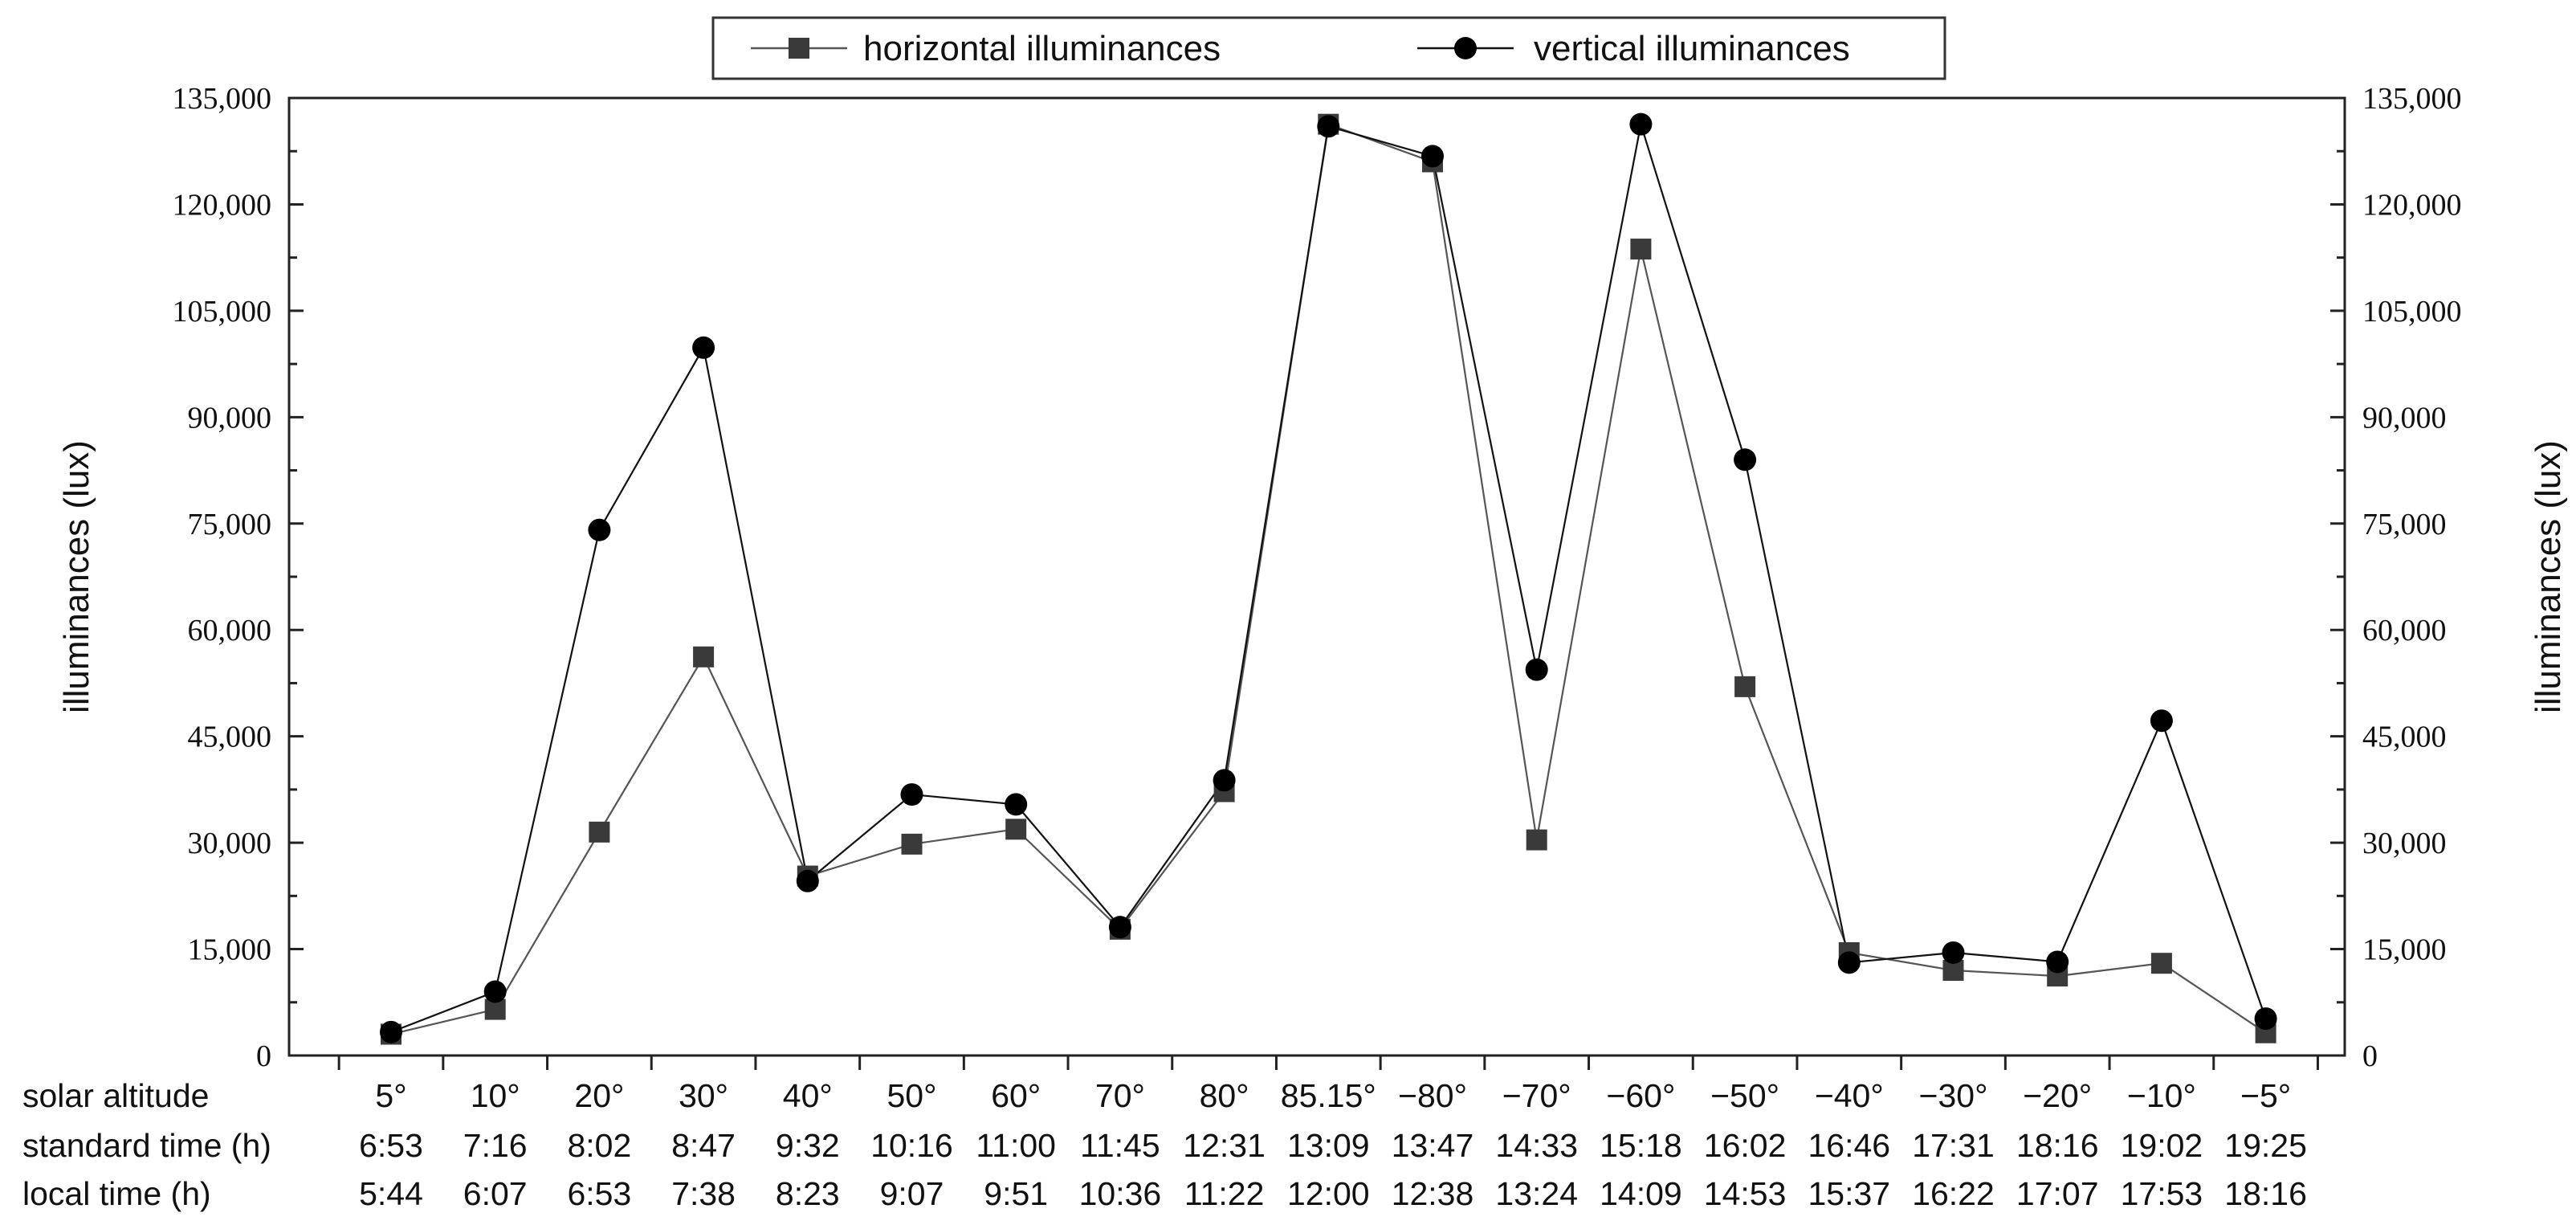 The width and height of the screenshot is (2576, 1229). Describe the element at coordinates (2404, 418) in the screenshot. I see `right-y-tick-label: 90,000` at that location.